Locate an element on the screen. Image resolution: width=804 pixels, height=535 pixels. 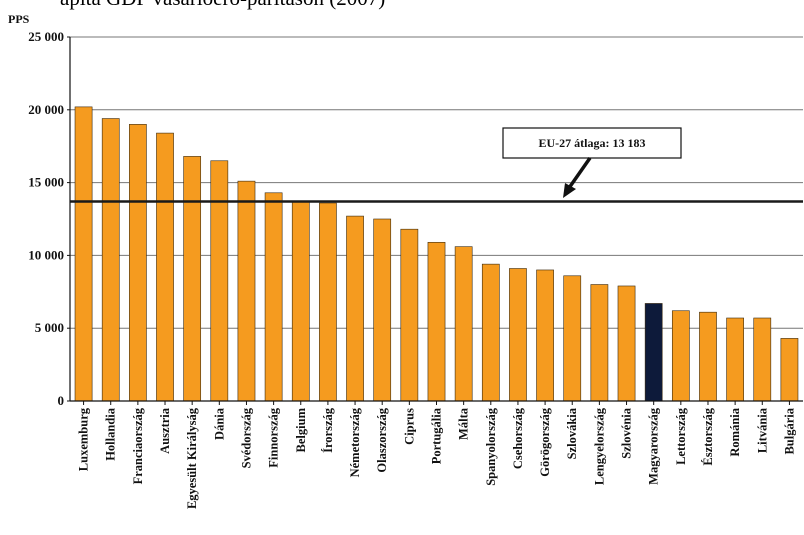
bar-szlovákia is located at coordinates (572, 338).